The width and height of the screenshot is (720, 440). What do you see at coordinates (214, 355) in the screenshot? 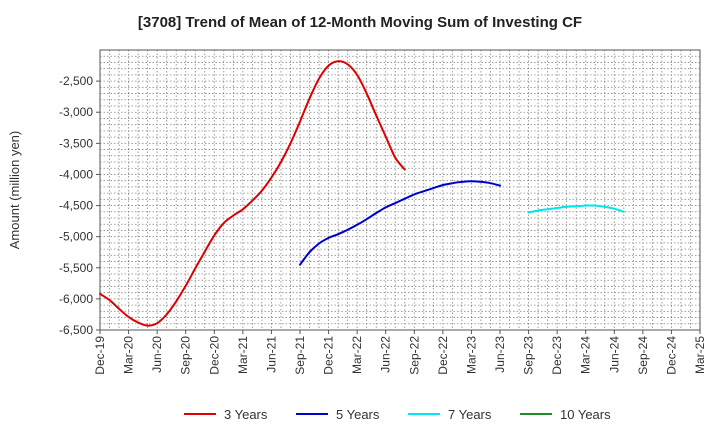
I see `x-tick-label: Dec-20` at bounding box center [214, 355].